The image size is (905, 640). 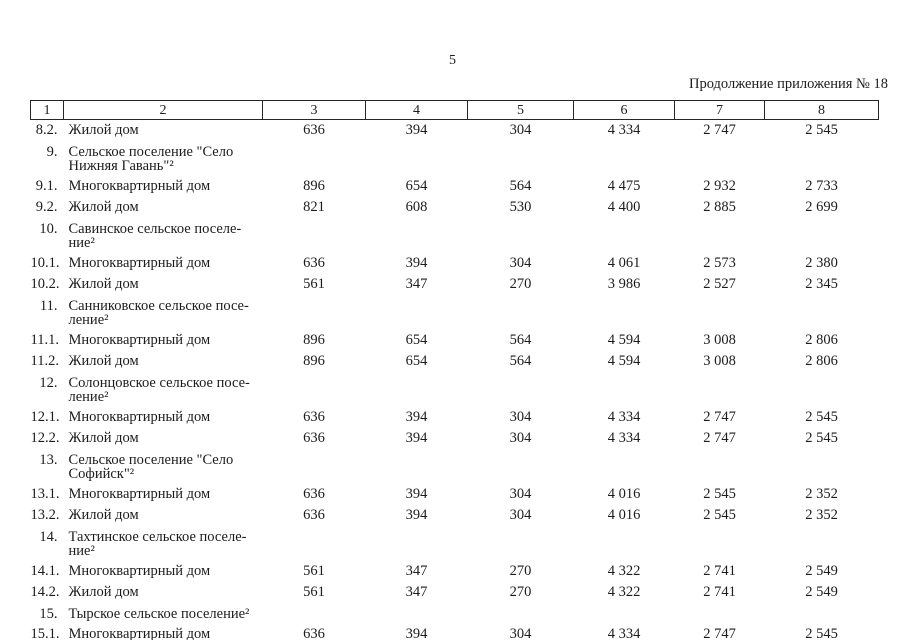 What do you see at coordinates (719, 571) in the screenshot?
I see `row-value: 2 741` at bounding box center [719, 571].